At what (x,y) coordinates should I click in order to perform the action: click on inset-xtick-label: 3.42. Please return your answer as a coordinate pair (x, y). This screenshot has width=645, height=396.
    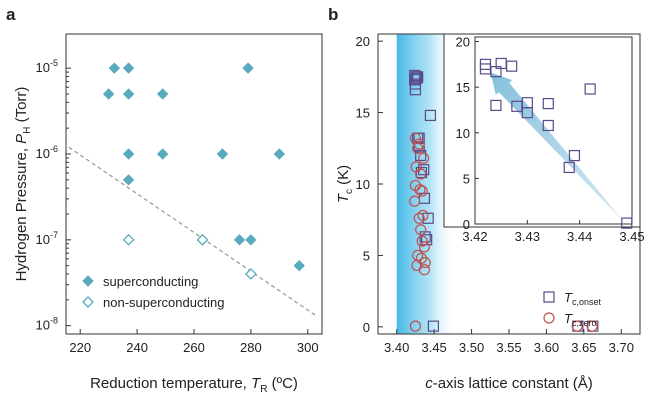
    Looking at the image, I should click on (474, 236).